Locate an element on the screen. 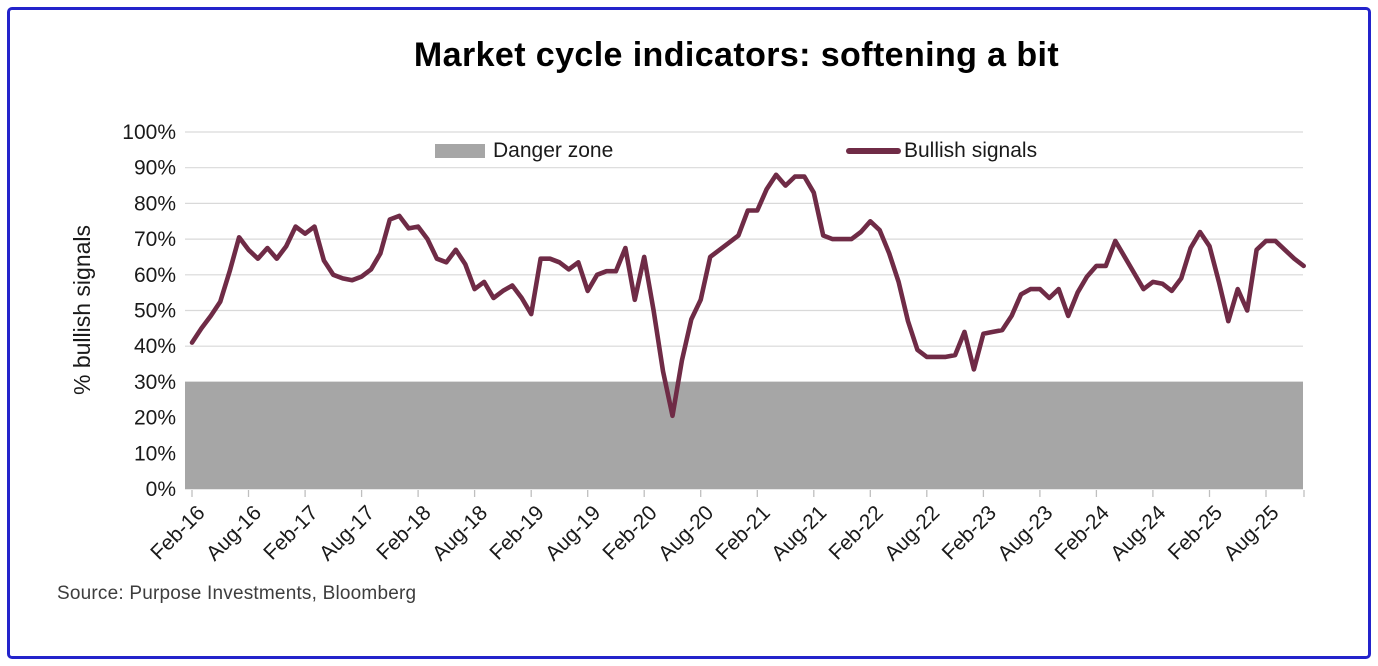 The width and height of the screenshot is (1378, 666). y-tick-label: 40% is located at coordinates (155, 346).